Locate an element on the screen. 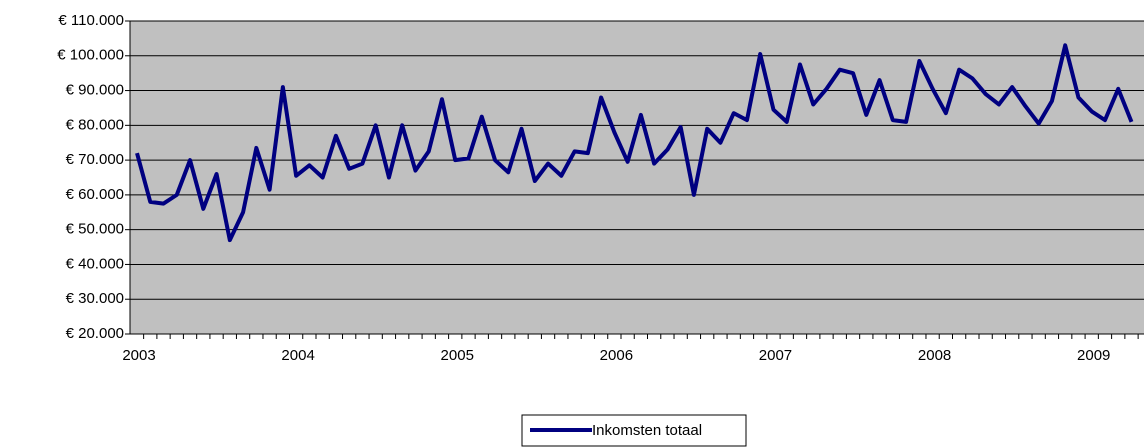 This screenshot has height=447, width=1144. y-tick-label: € 110.000 is located at coordinates (91, 20).